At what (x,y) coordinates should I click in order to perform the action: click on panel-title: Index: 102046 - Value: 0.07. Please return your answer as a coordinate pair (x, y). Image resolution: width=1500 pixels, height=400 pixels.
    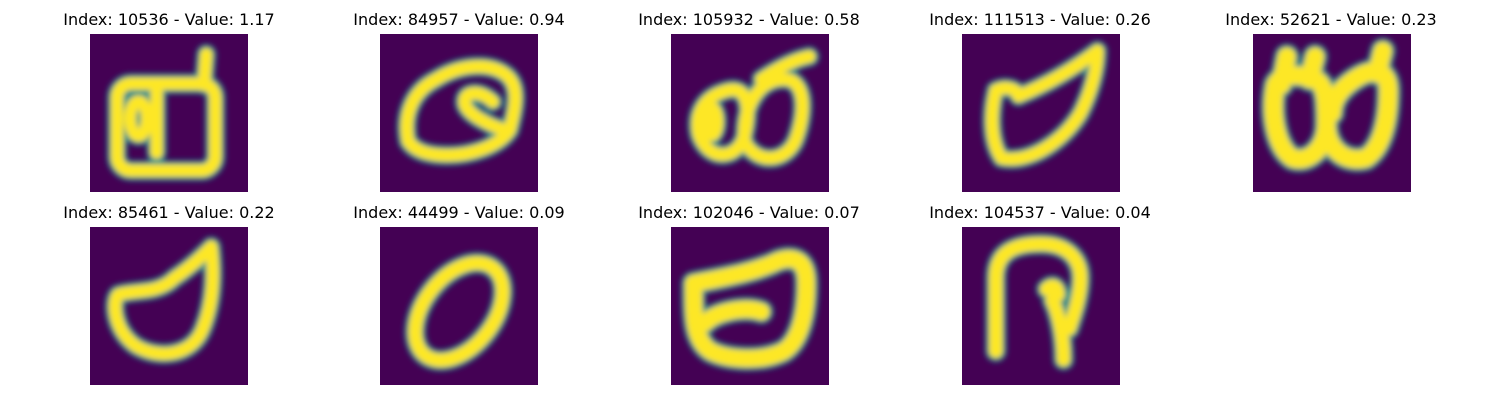
    Looking at the image, I should click on (749, 212).